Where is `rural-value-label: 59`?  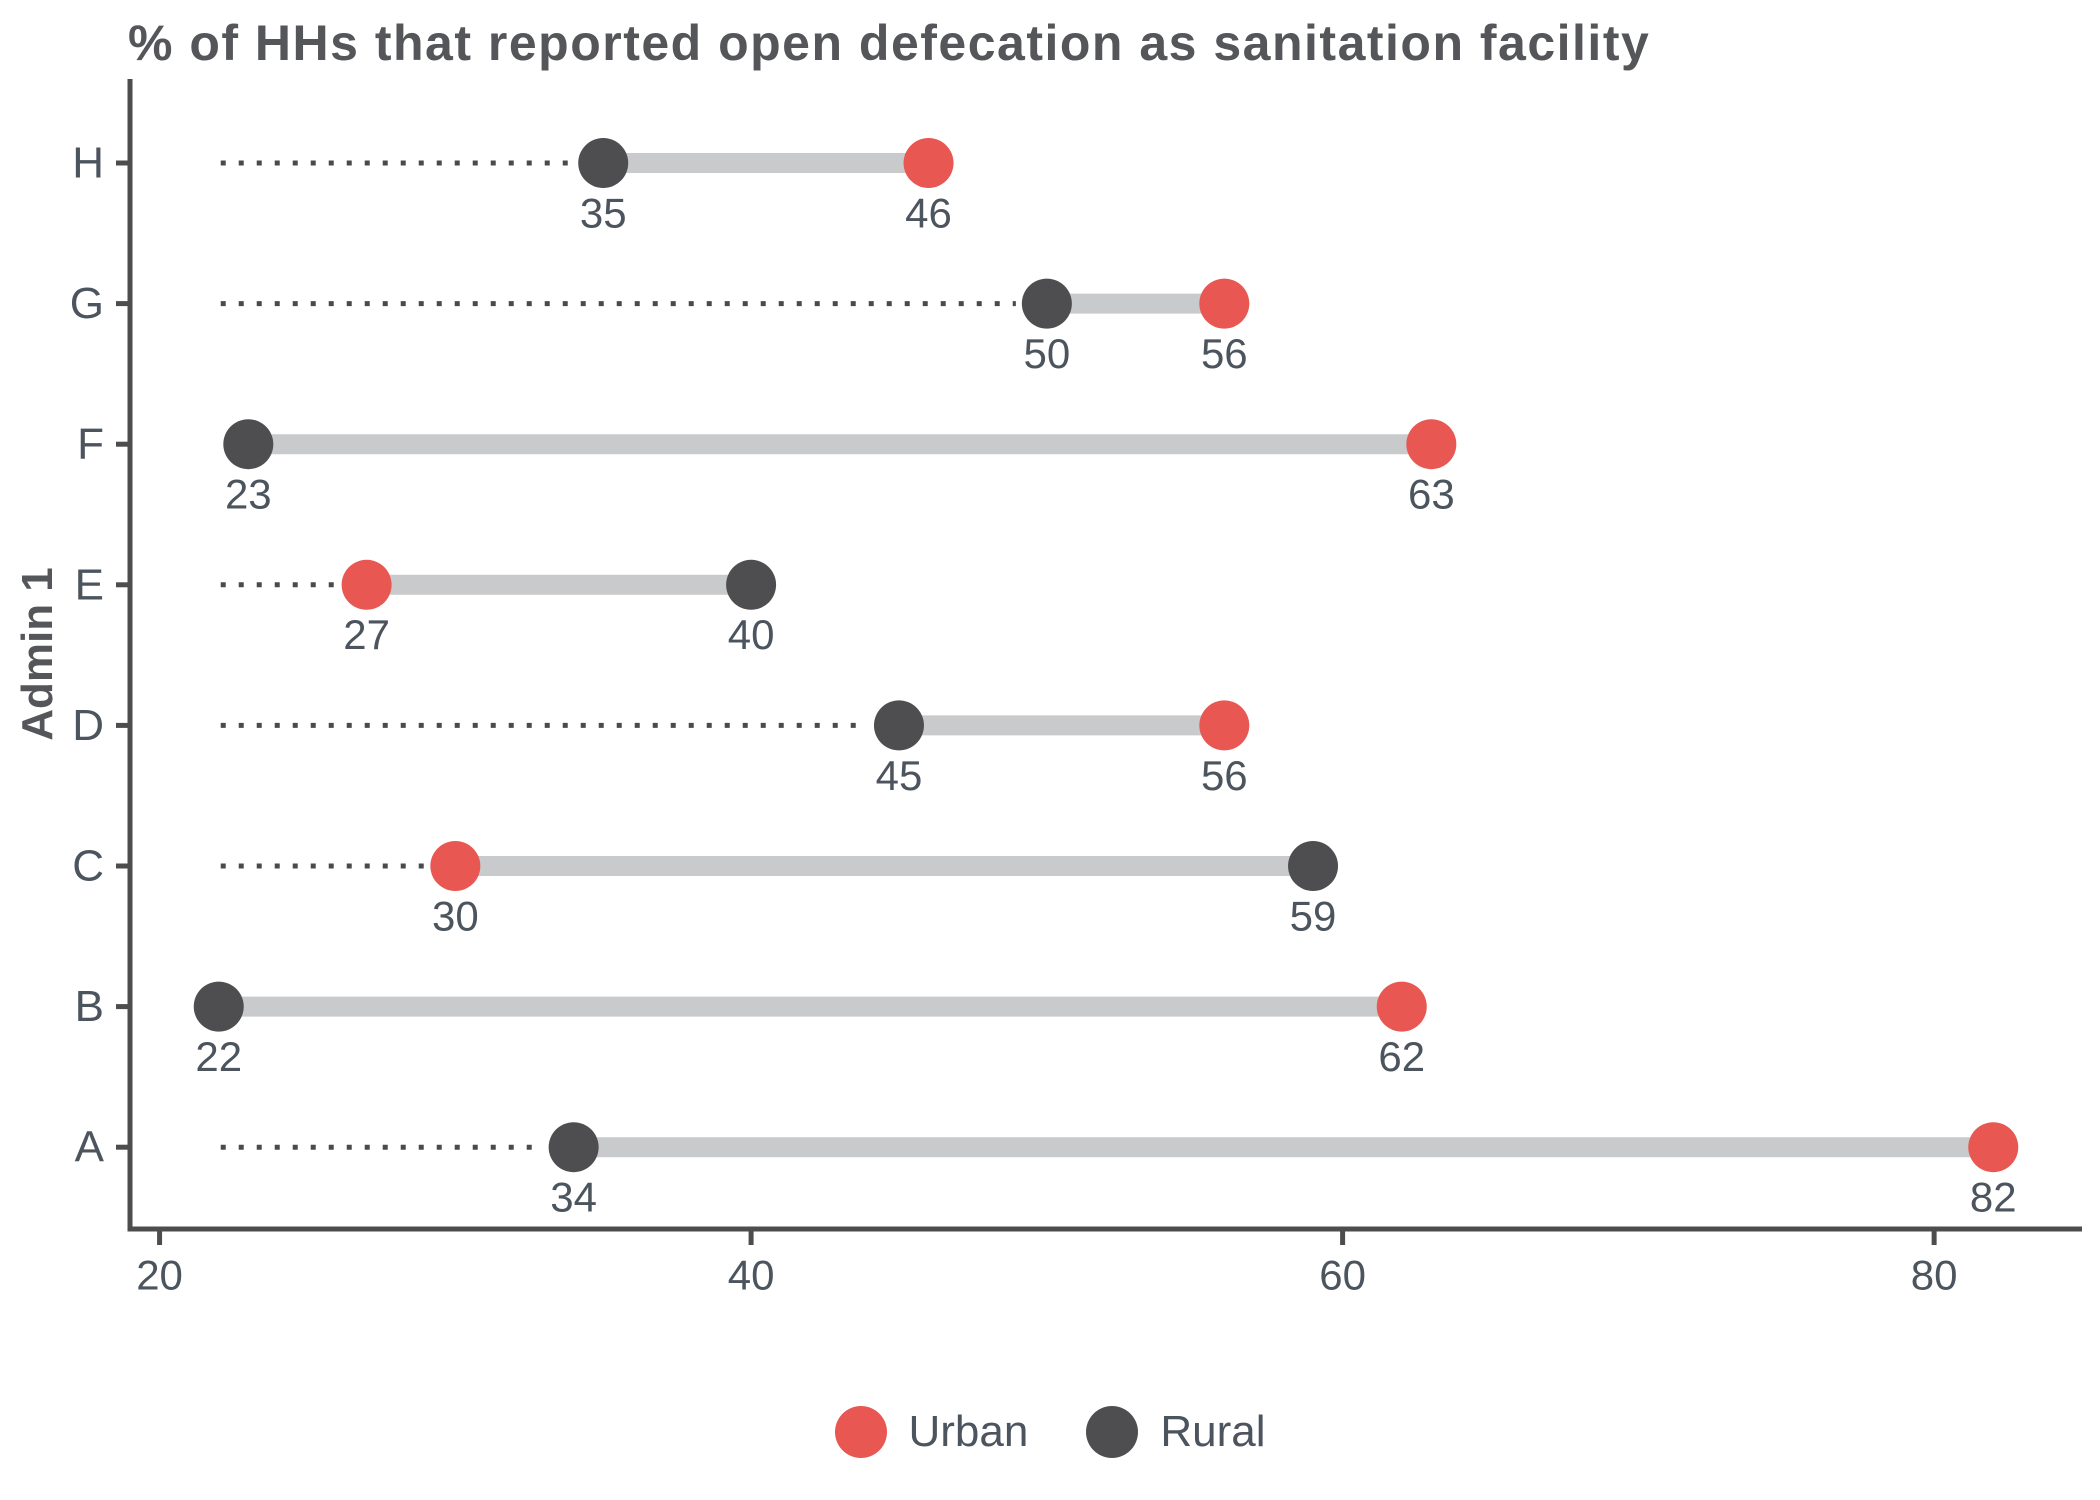 rural-value-label: 59 is located at coordinates (1313, 915).